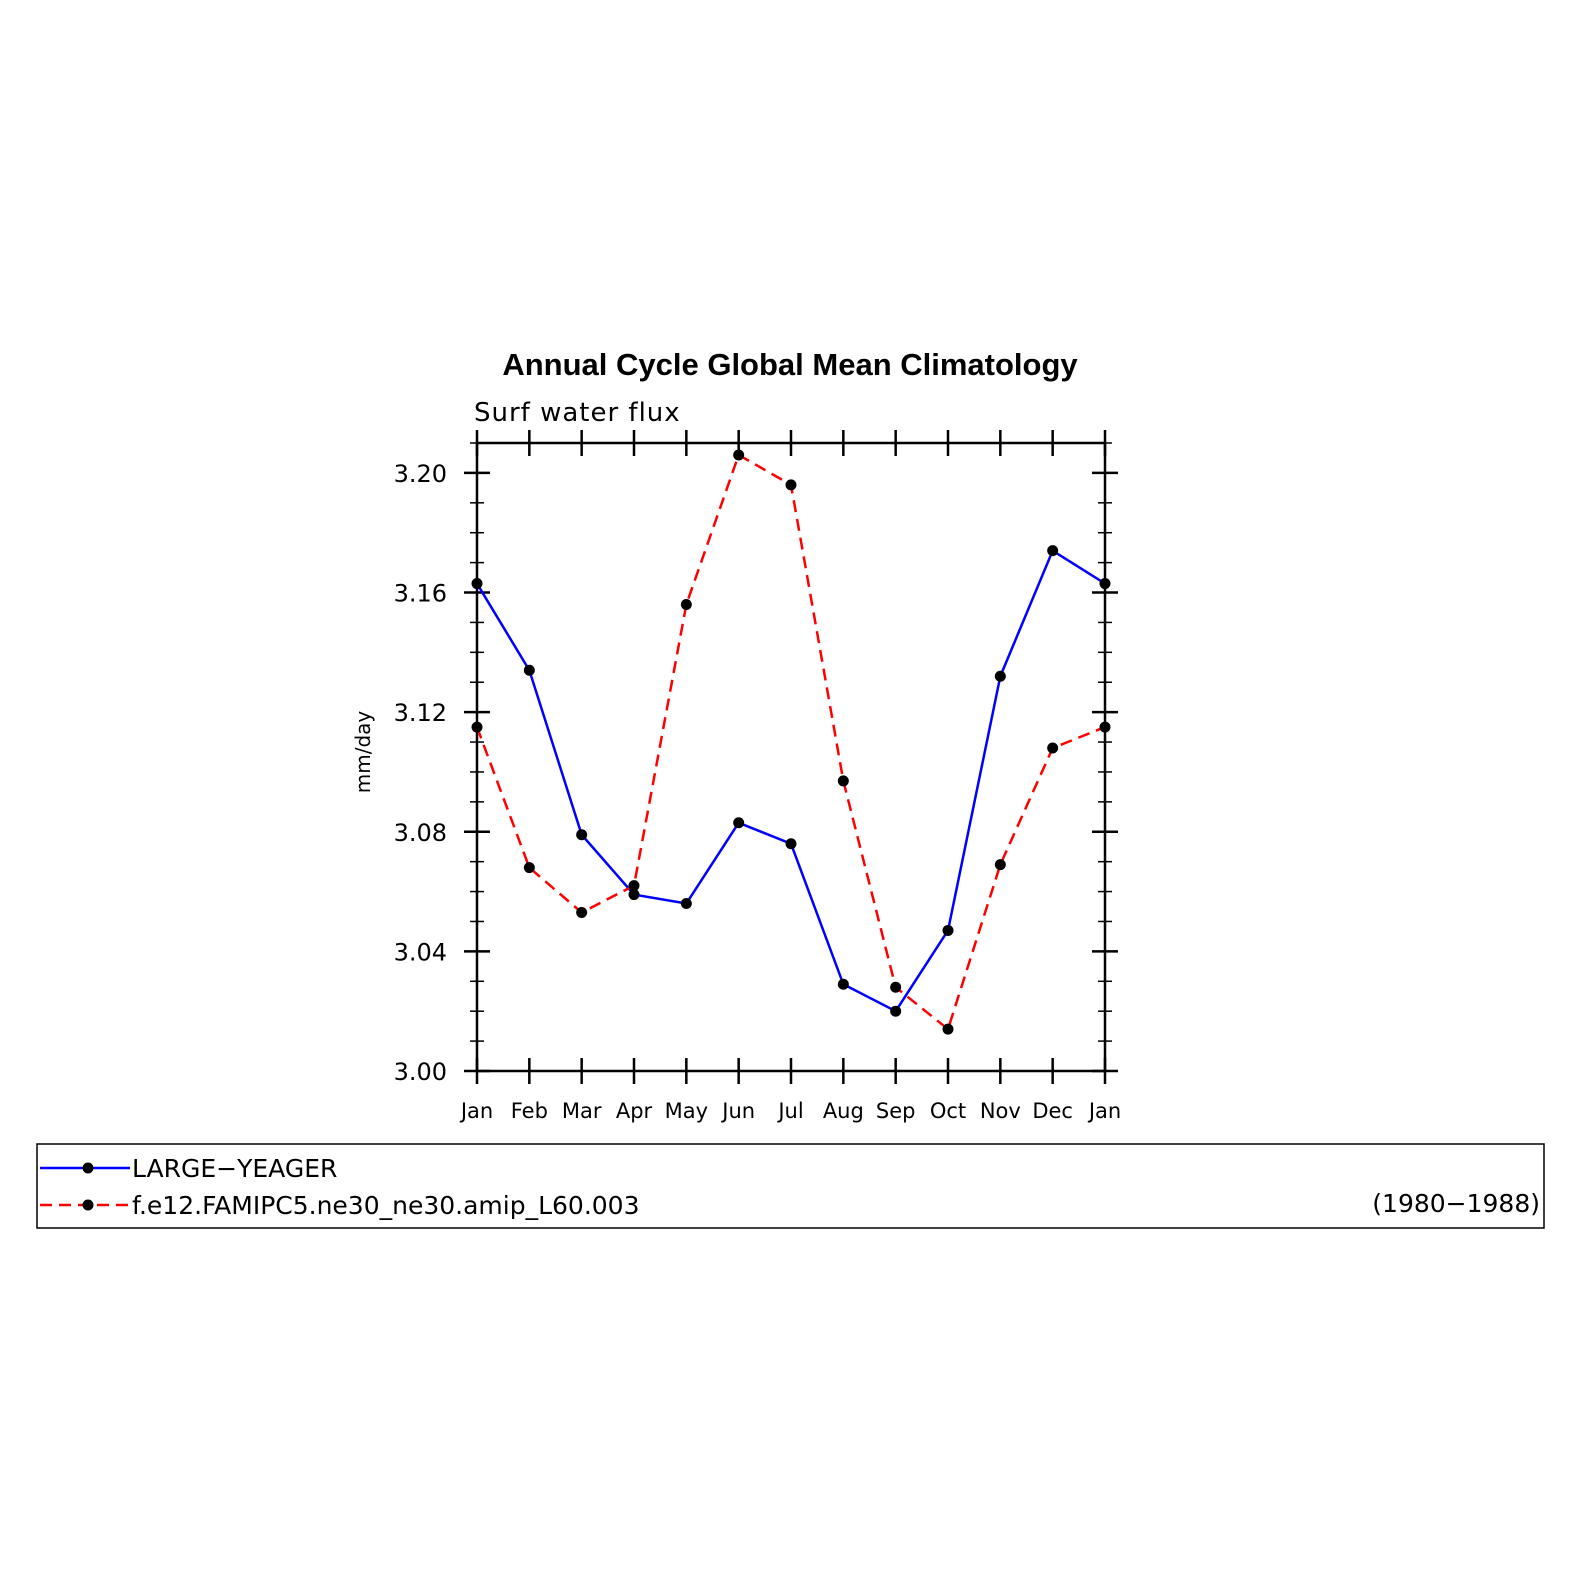  I want to click on chart-subtitle: Surf water flux, so click(577, 413).